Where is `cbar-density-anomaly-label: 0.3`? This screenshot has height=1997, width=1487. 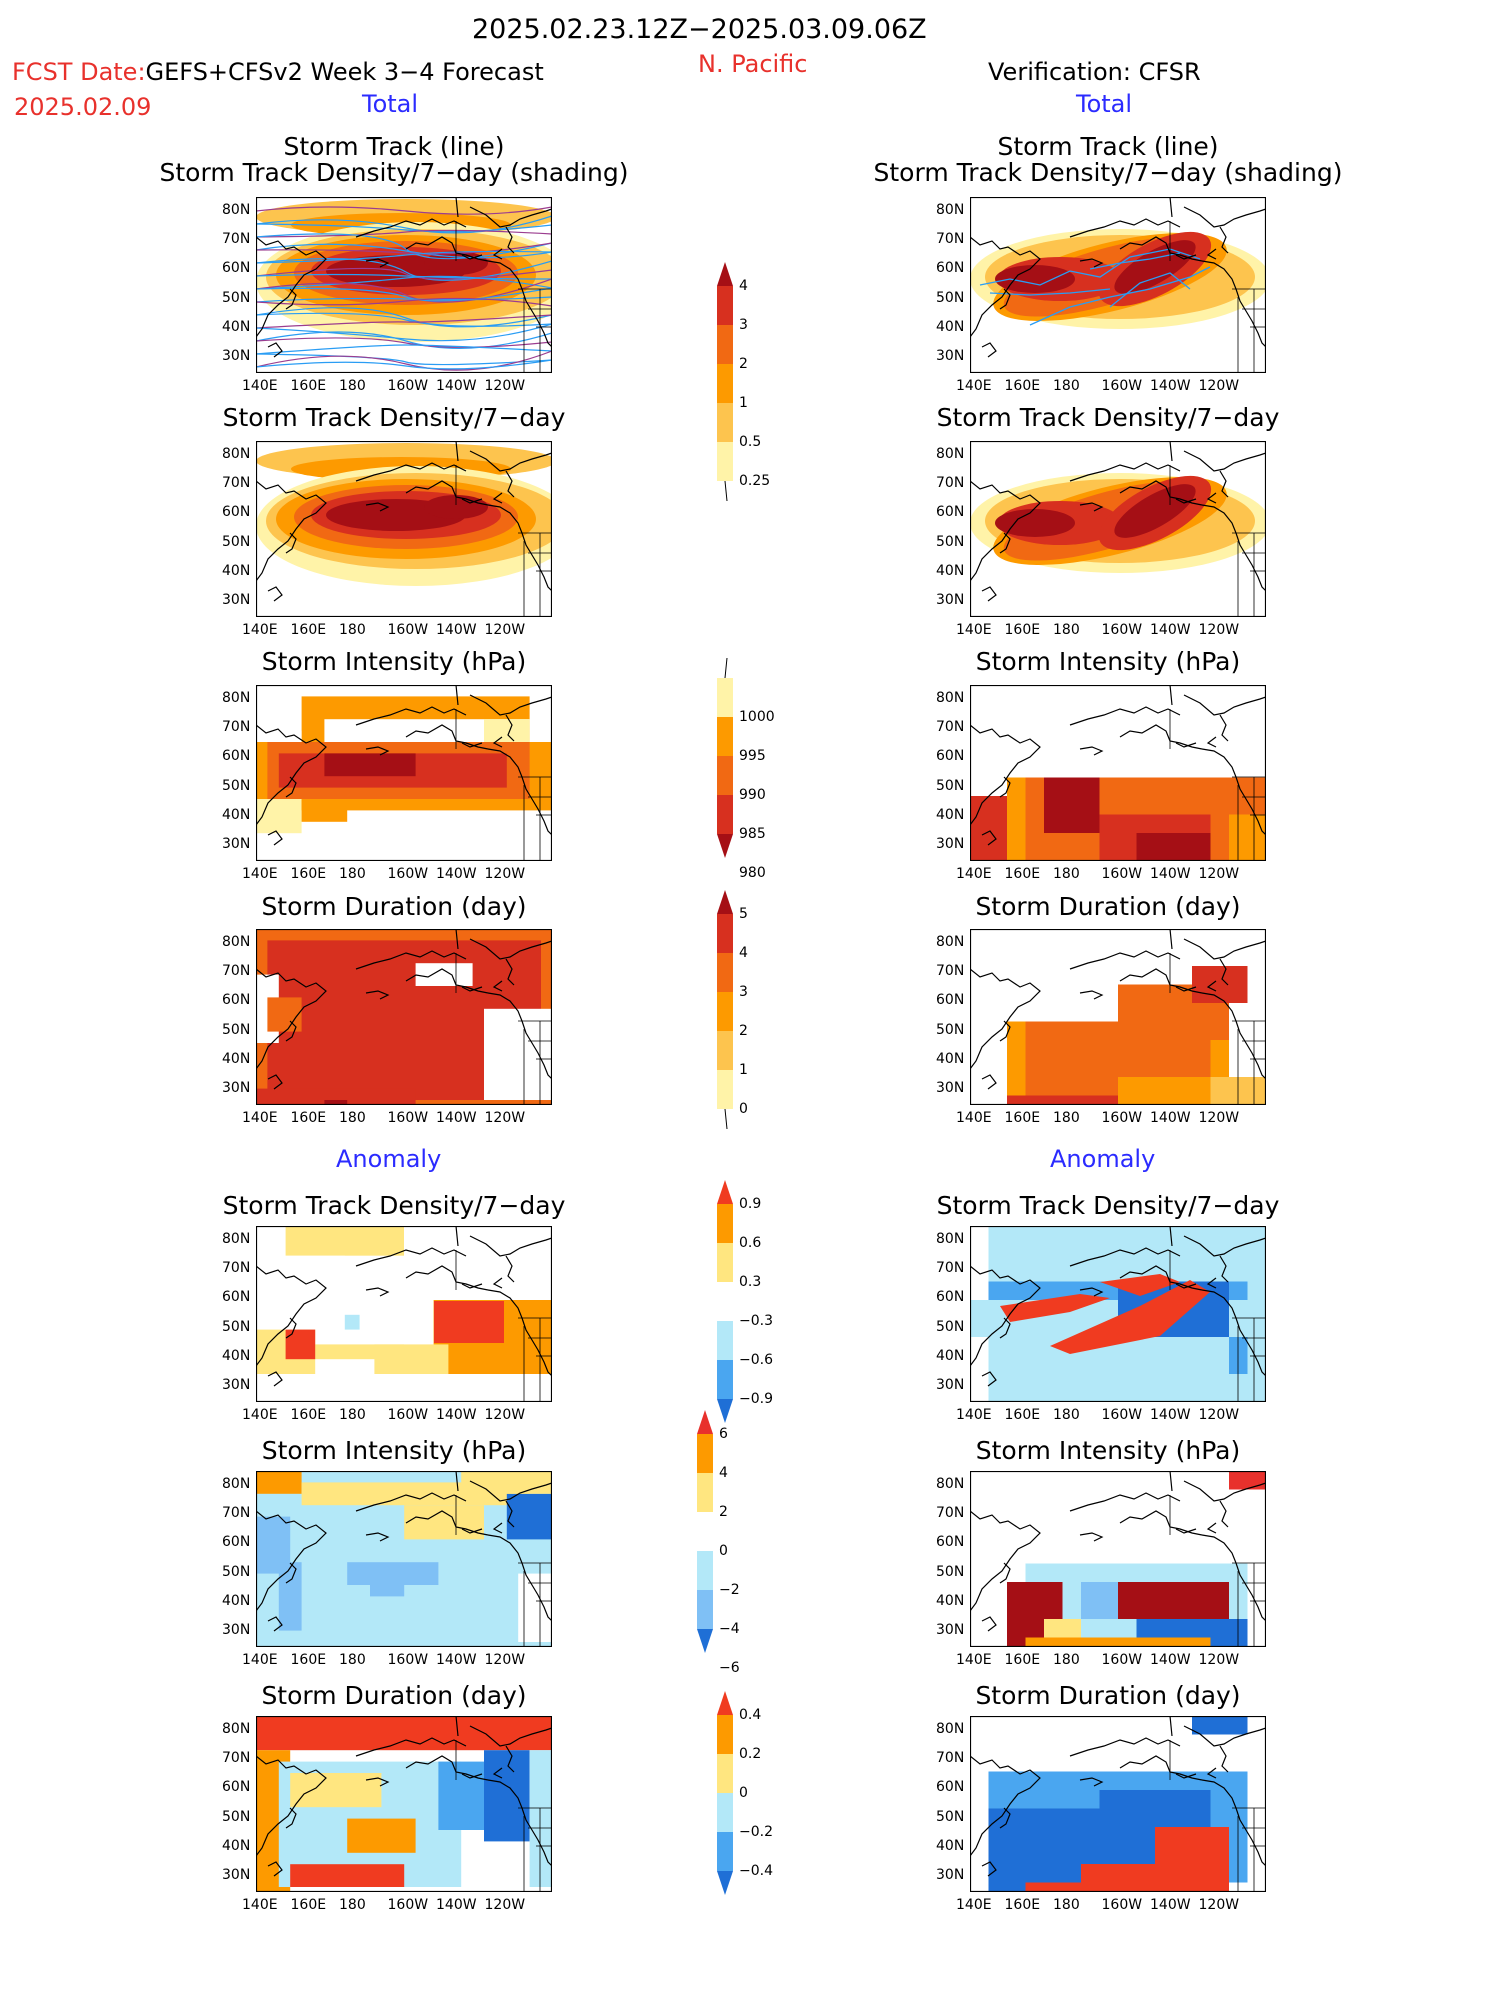 cbar-density-anomaly-label: 0.3 is located at coordinates (750, 1282).